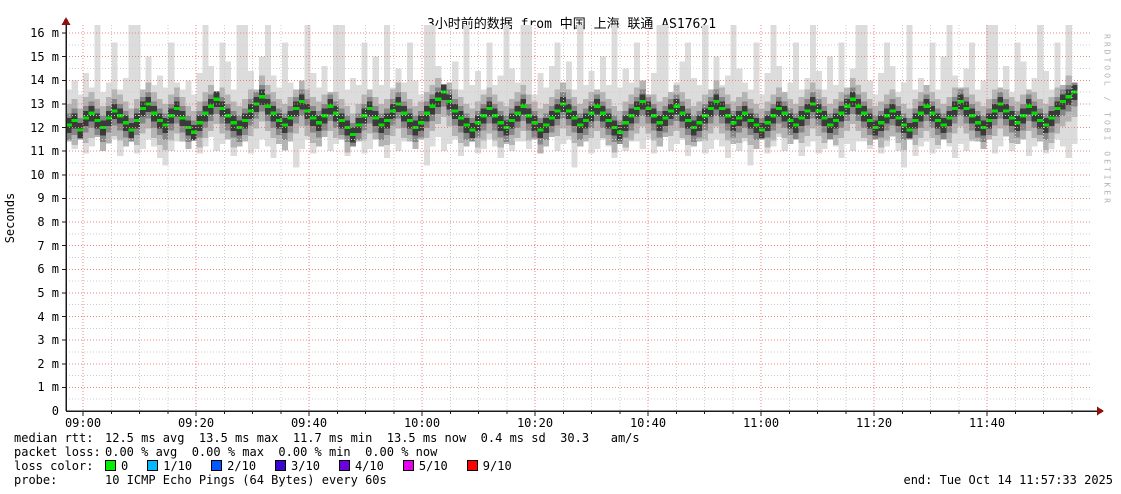 This screenshot has width=1121, height=494. I want to click on y-tick-label: 6 m, so click(48, 269).